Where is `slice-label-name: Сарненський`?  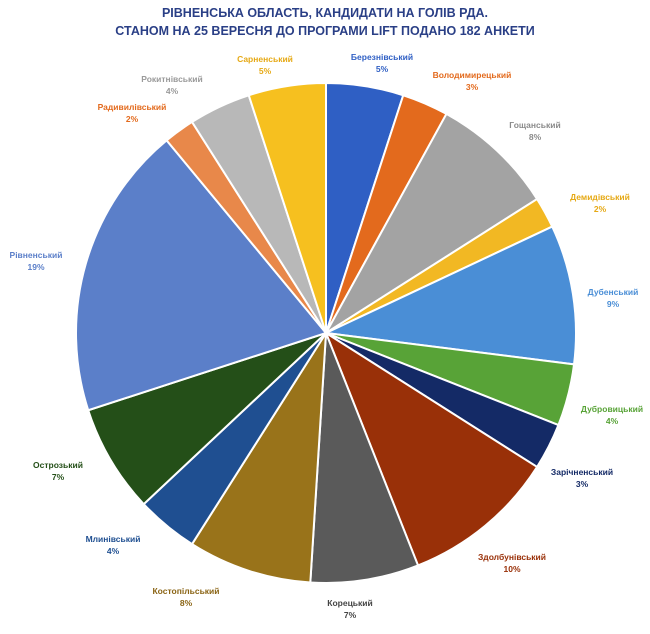
slice-label-name: Сарненський is located at coordinates (265, 59).